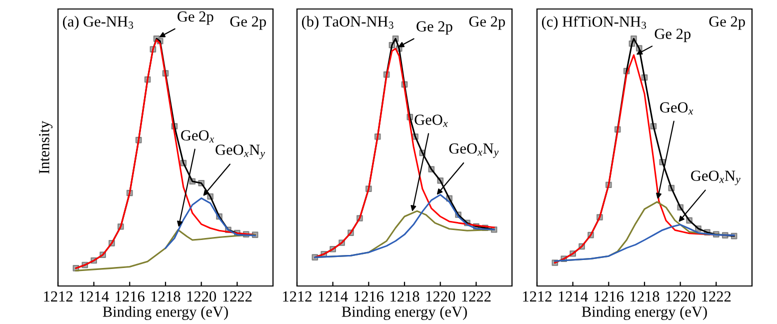  Describe the element at coordinates (594, 23) in the screenshot. I see `chart-title: (c) HfTiON-NH$_{3}$` at that location.